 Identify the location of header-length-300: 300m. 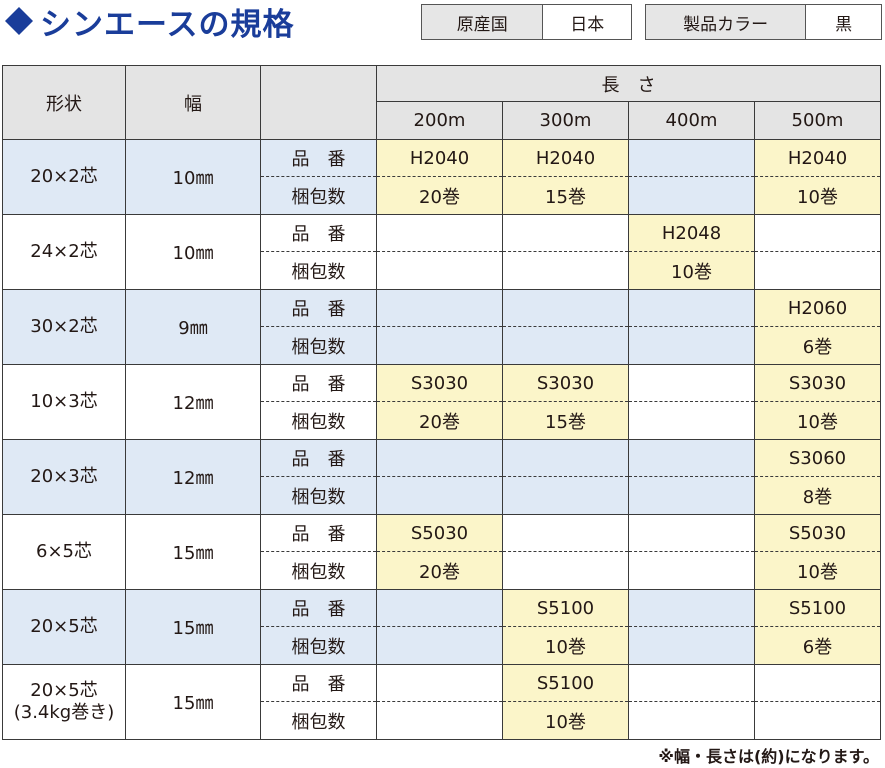
(565, 120).